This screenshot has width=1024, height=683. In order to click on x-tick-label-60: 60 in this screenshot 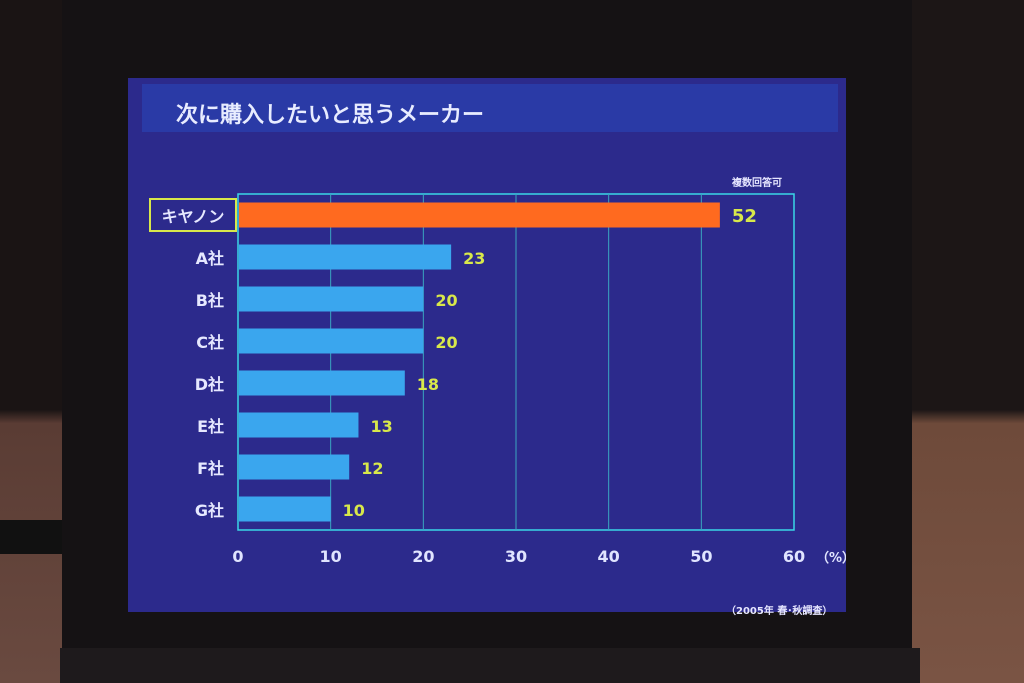, I will do `click(794, 556)`.